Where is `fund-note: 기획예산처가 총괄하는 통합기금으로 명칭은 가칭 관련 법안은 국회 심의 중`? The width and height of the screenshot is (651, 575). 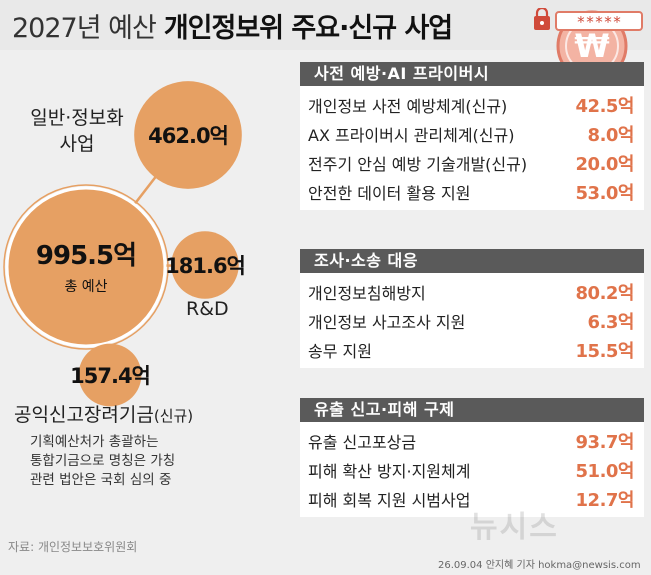 fund-note: 기획예산처가 총괄하는 통합기금으로 명칭은 가칭 관련 법안은 국회 심의 중 is located at coordinates (102, 461).